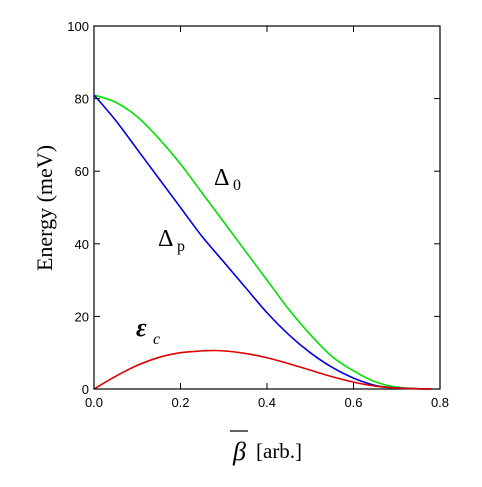  What do you see at coordinates (279, 451) in the screenshot?
I see `svg-text: [arb.]` at bounding box center [279, 451].